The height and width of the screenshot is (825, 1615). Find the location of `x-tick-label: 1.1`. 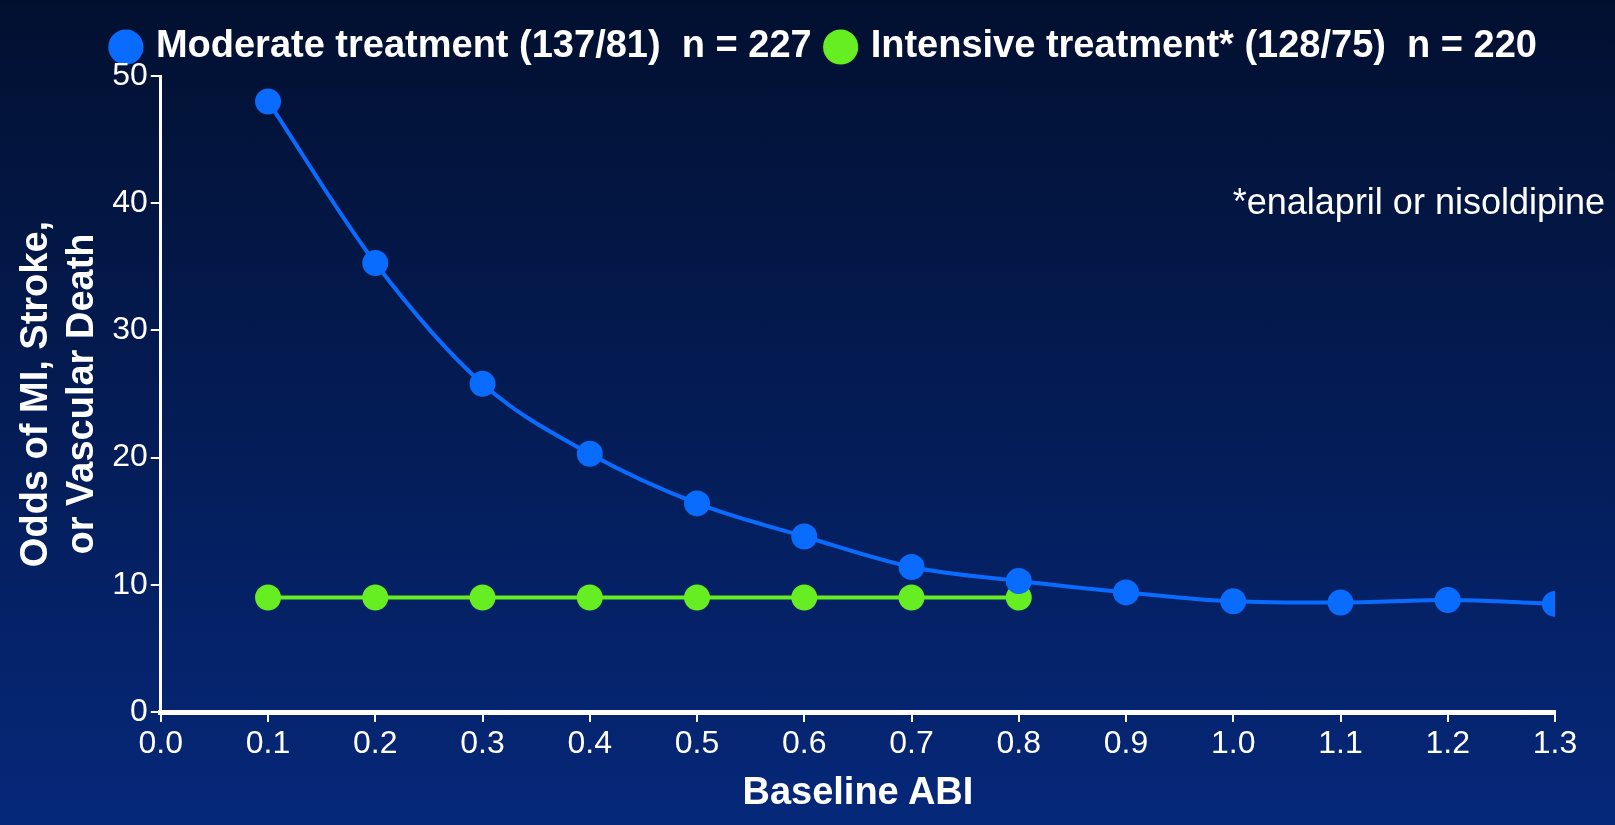

x-tick-label: 1.1 is located at coordinates (1340, 742).